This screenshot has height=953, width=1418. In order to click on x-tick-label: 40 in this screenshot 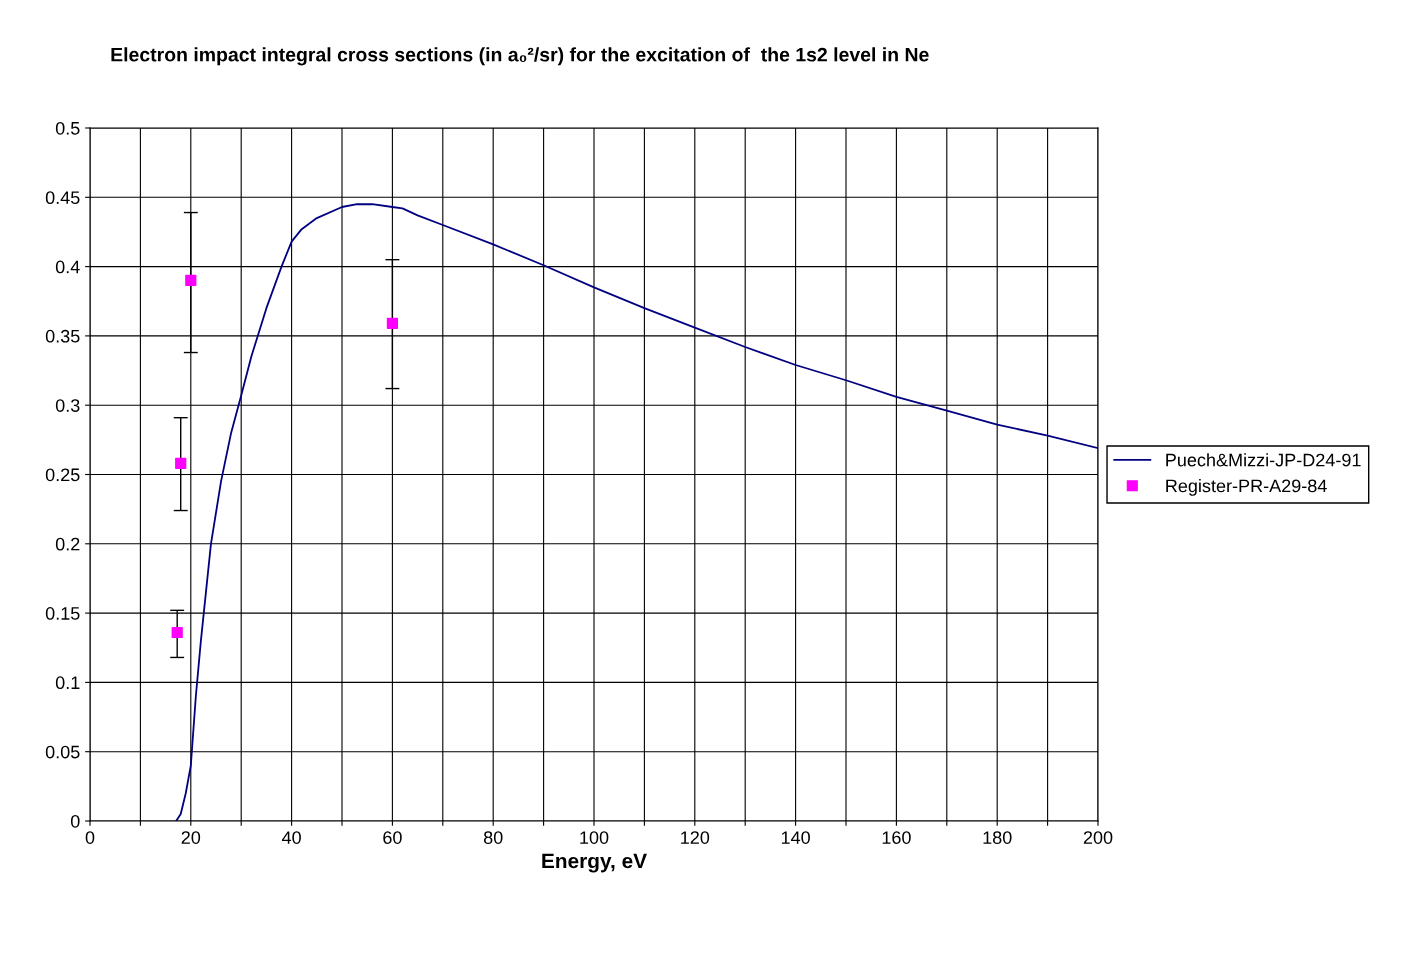, I will do `click(291, 837)`.